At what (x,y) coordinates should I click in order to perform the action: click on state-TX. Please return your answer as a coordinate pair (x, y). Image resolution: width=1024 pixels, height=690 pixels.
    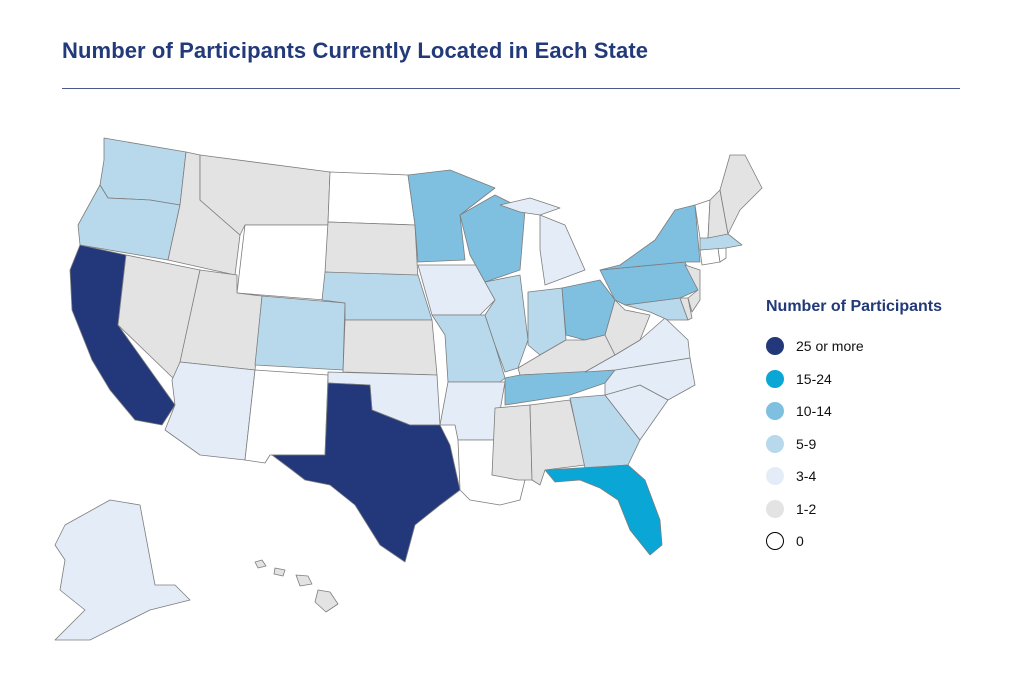
    Looking at the image, I should click on (366, 472).